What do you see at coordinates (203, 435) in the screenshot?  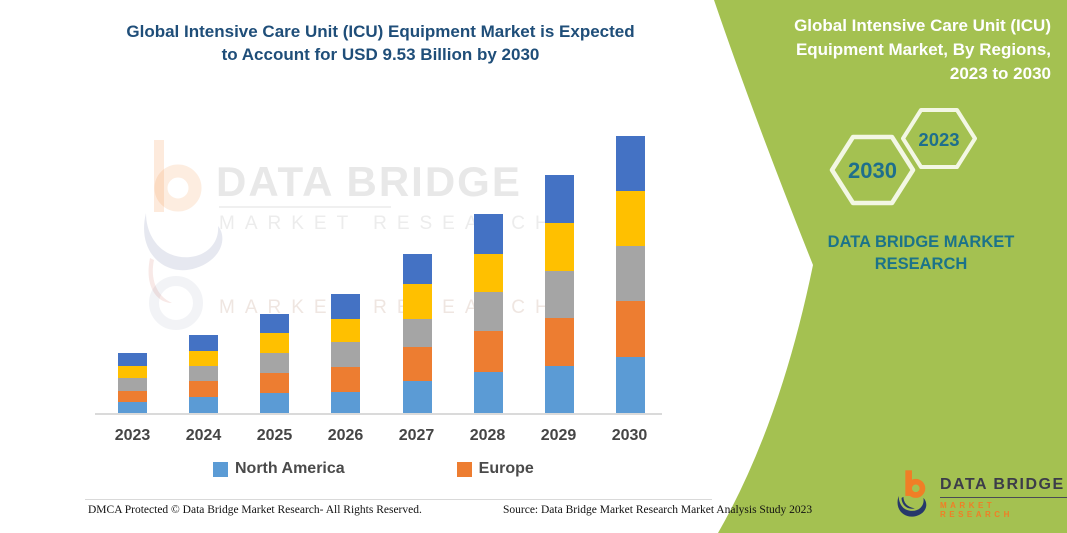 I see `x-axis-label: 2024` at bounding box center [203, 435].